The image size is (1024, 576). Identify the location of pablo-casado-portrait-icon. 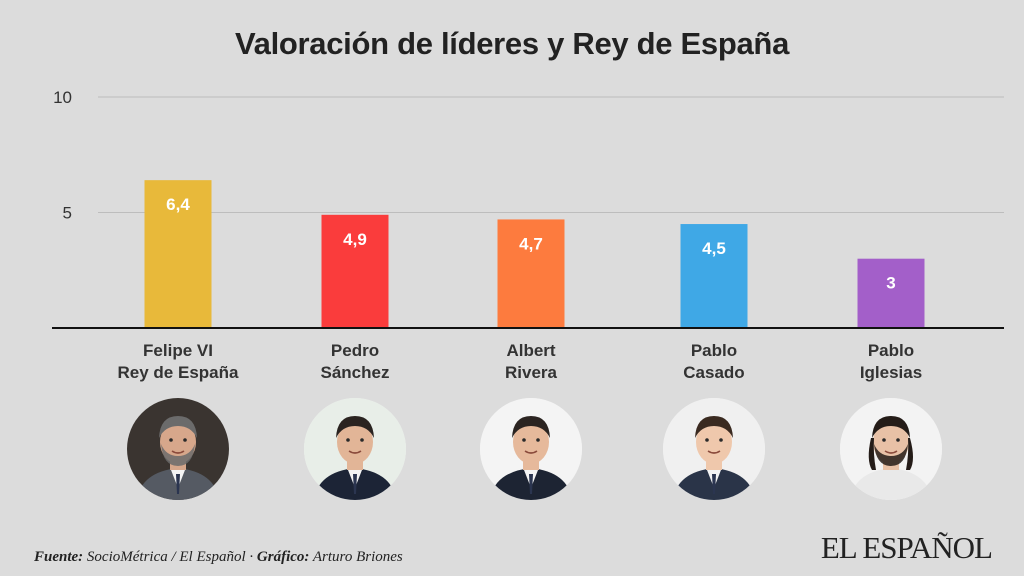
(714, 449).